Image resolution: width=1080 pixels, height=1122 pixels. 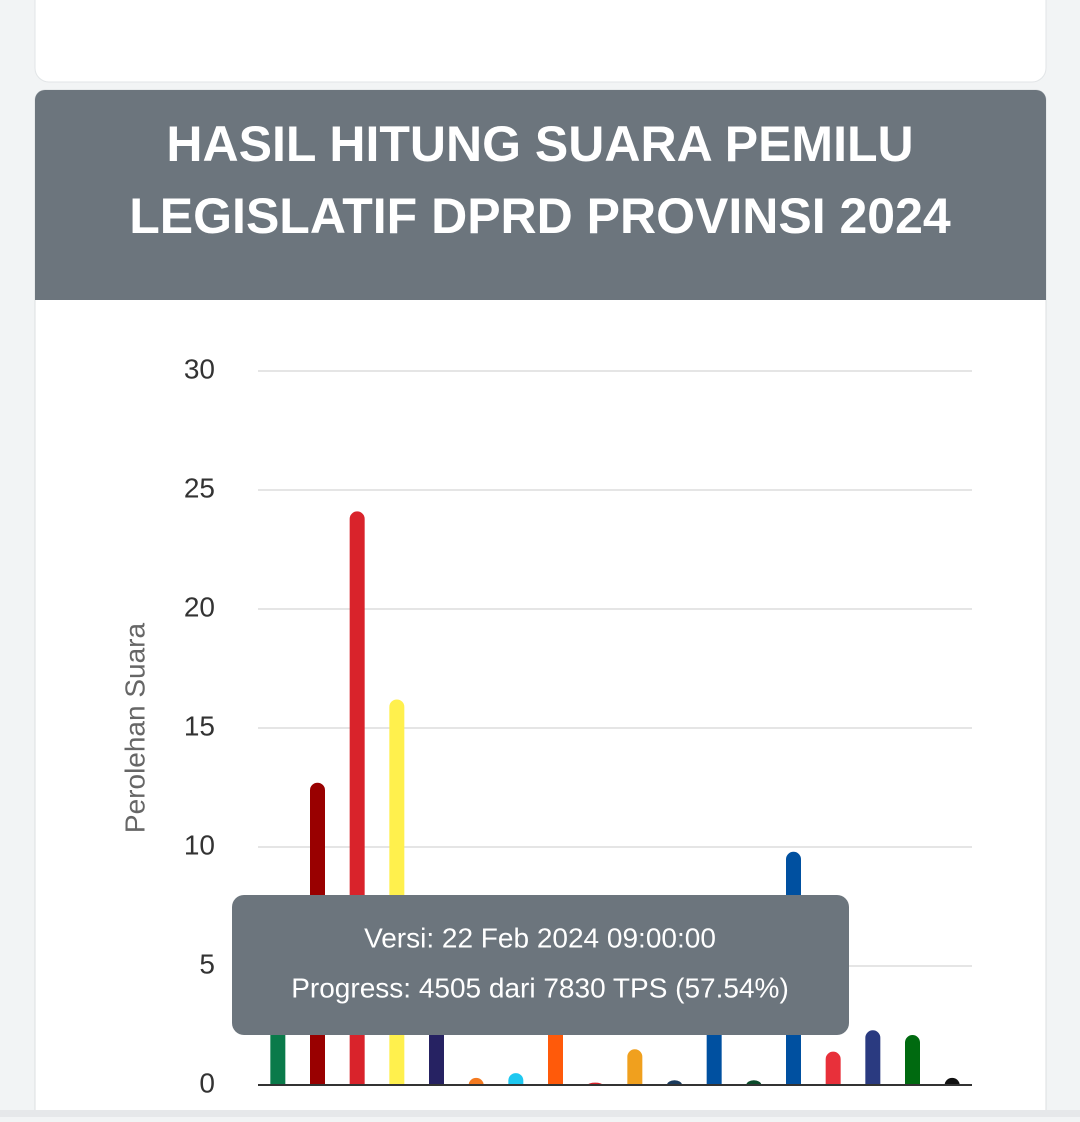 What do you see at coordinates (199, 606) in the screenshot?
I see `y-tick-label: 20` at bounding box center [199, 606].